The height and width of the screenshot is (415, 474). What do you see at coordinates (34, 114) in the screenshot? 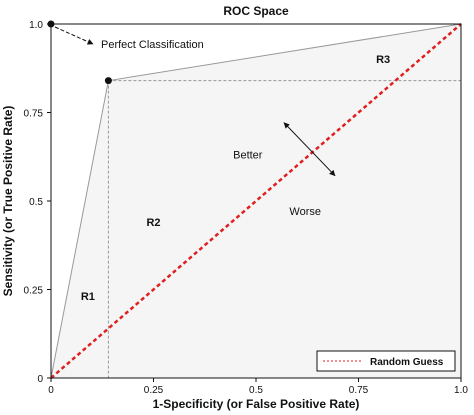
I see `y-tick-label: 0.75` at bounding box center [34, 114].